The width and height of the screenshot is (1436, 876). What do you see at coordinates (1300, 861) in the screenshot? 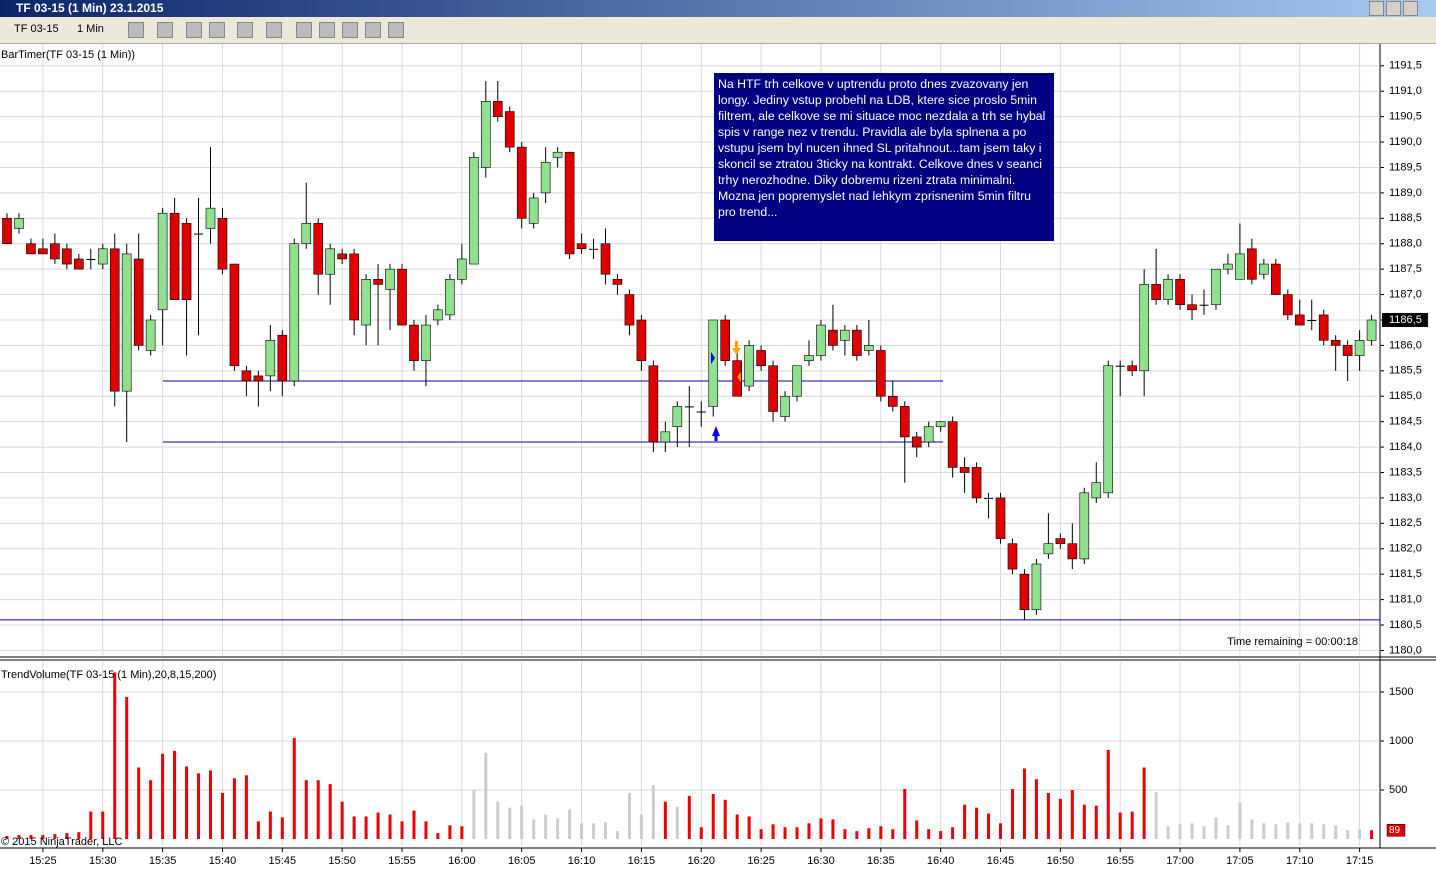
I see `x-tick-label: 17:10` at bounding box center [1300, 861].